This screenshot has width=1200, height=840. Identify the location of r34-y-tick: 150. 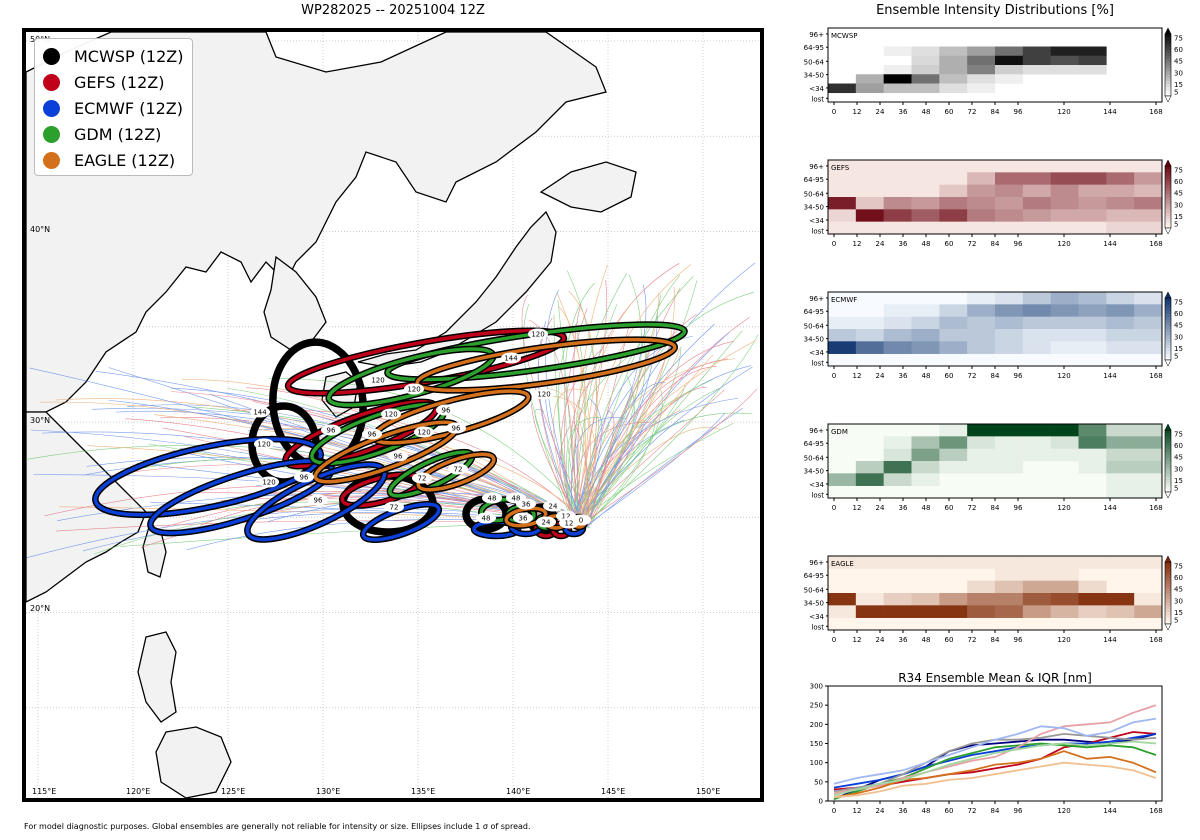
(816, 744).